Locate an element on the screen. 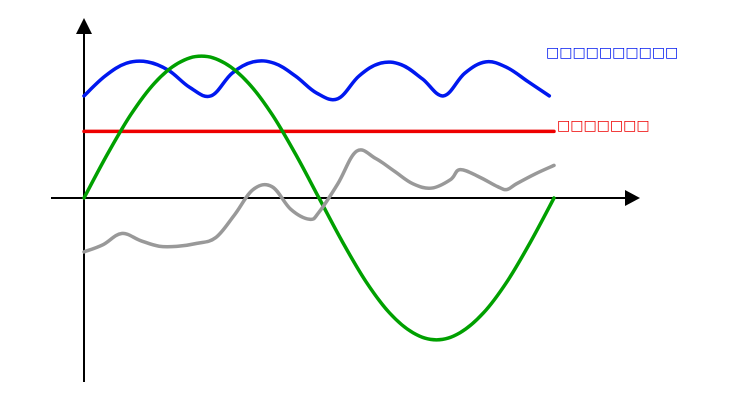 This screenshot has height=400, width=738. series-label-dc: □□□□□□□ is located at coordinates (603, 126).